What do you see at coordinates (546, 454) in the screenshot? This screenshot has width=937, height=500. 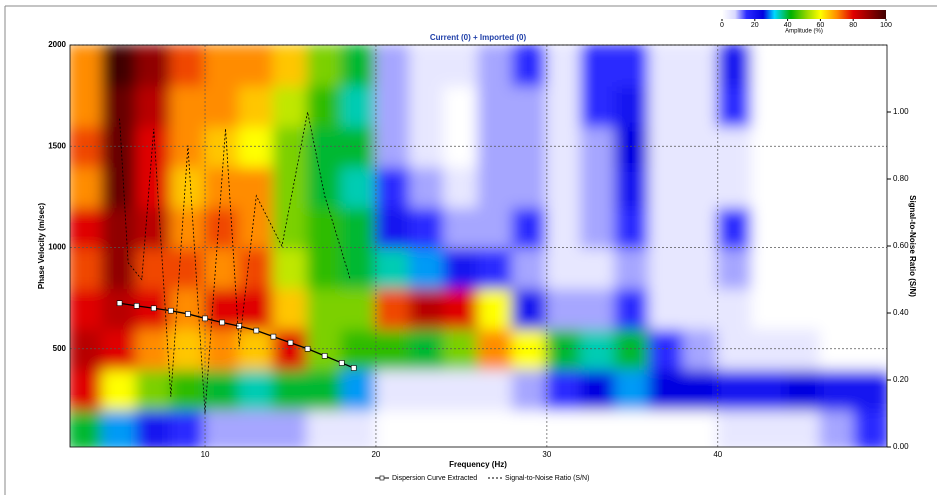 I see `x-tick-label: 30` at bounding box center [546, 454].